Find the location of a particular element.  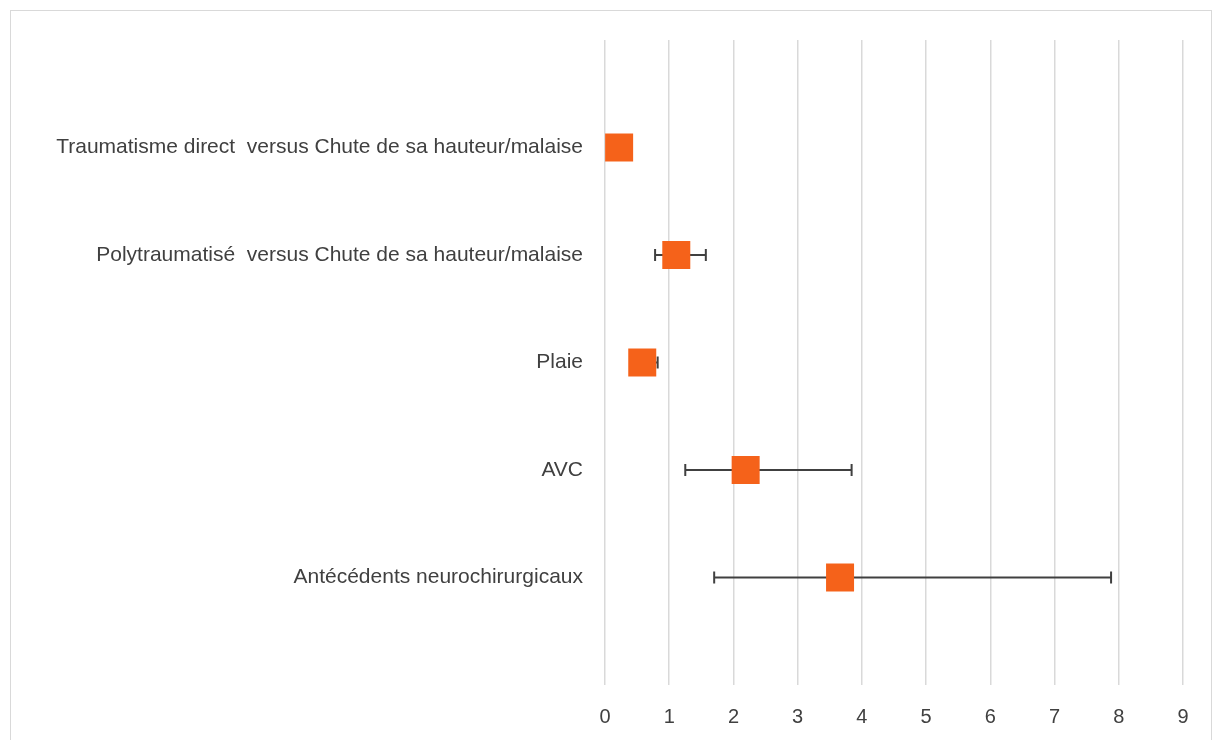

y-tick-label: AVC is located at coordinates (562, 468).